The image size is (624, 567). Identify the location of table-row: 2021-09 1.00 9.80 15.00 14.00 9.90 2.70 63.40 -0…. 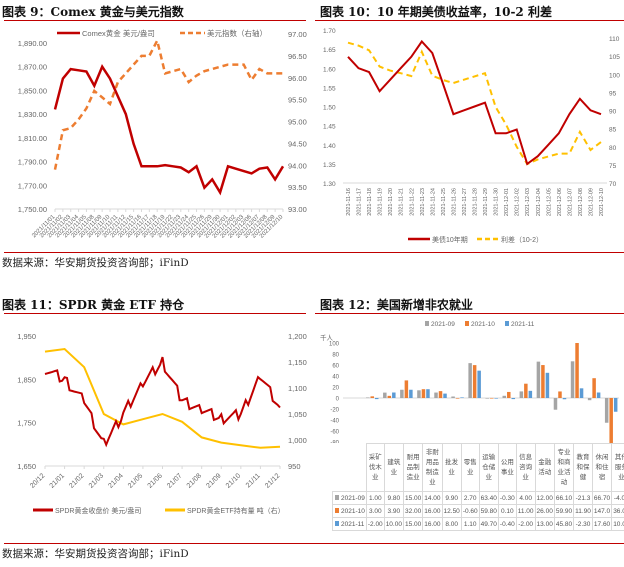
(478, 498).